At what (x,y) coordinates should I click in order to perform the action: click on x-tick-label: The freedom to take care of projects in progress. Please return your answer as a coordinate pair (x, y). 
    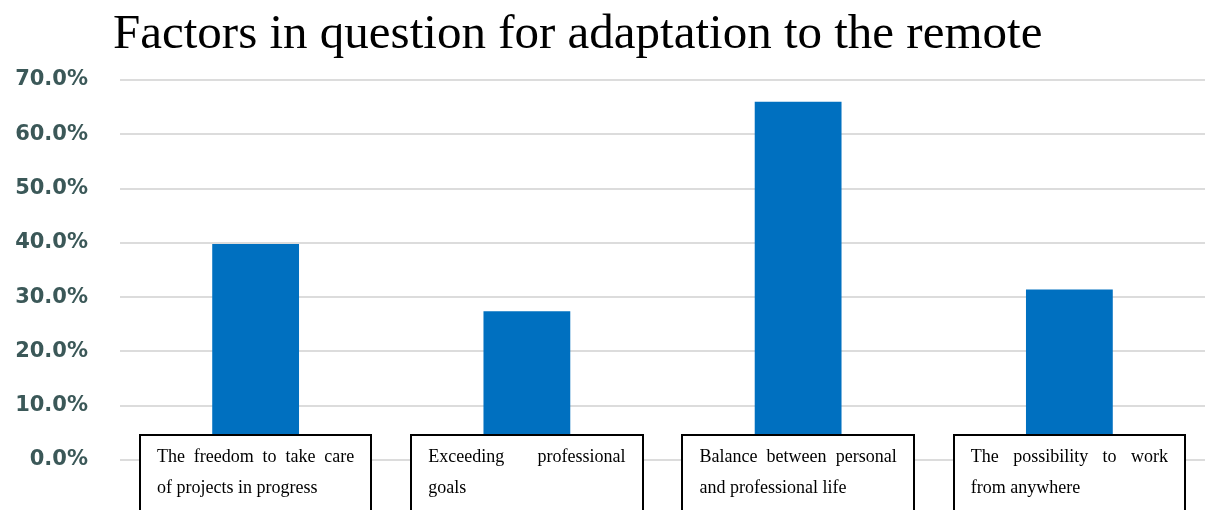
    Looking at the image, I should click on (255, 472).